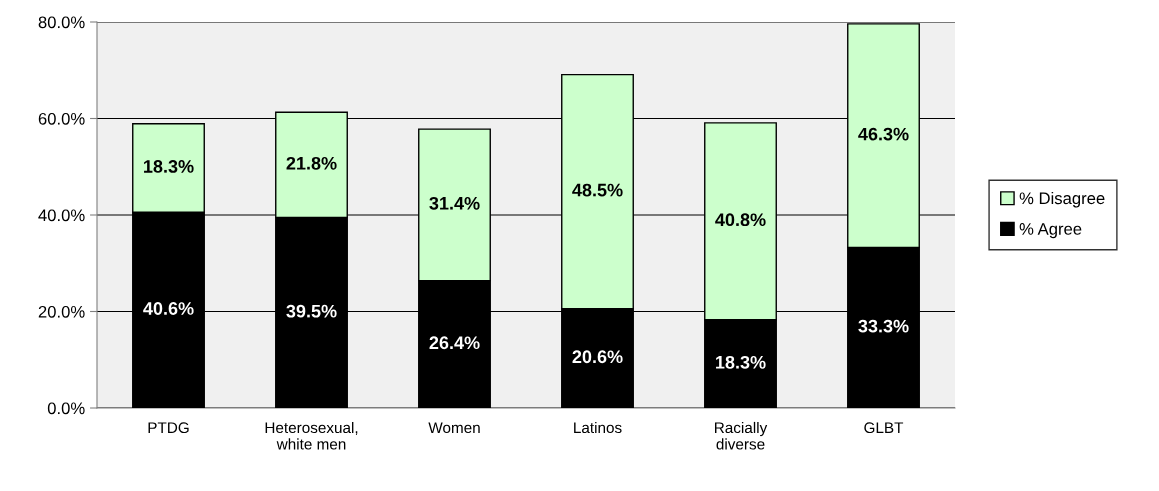 The image size is (1159, 491). Describe the element at coordinates (1062, 199) in the screenshot. I see `legend-label: % Disagree` at that location.